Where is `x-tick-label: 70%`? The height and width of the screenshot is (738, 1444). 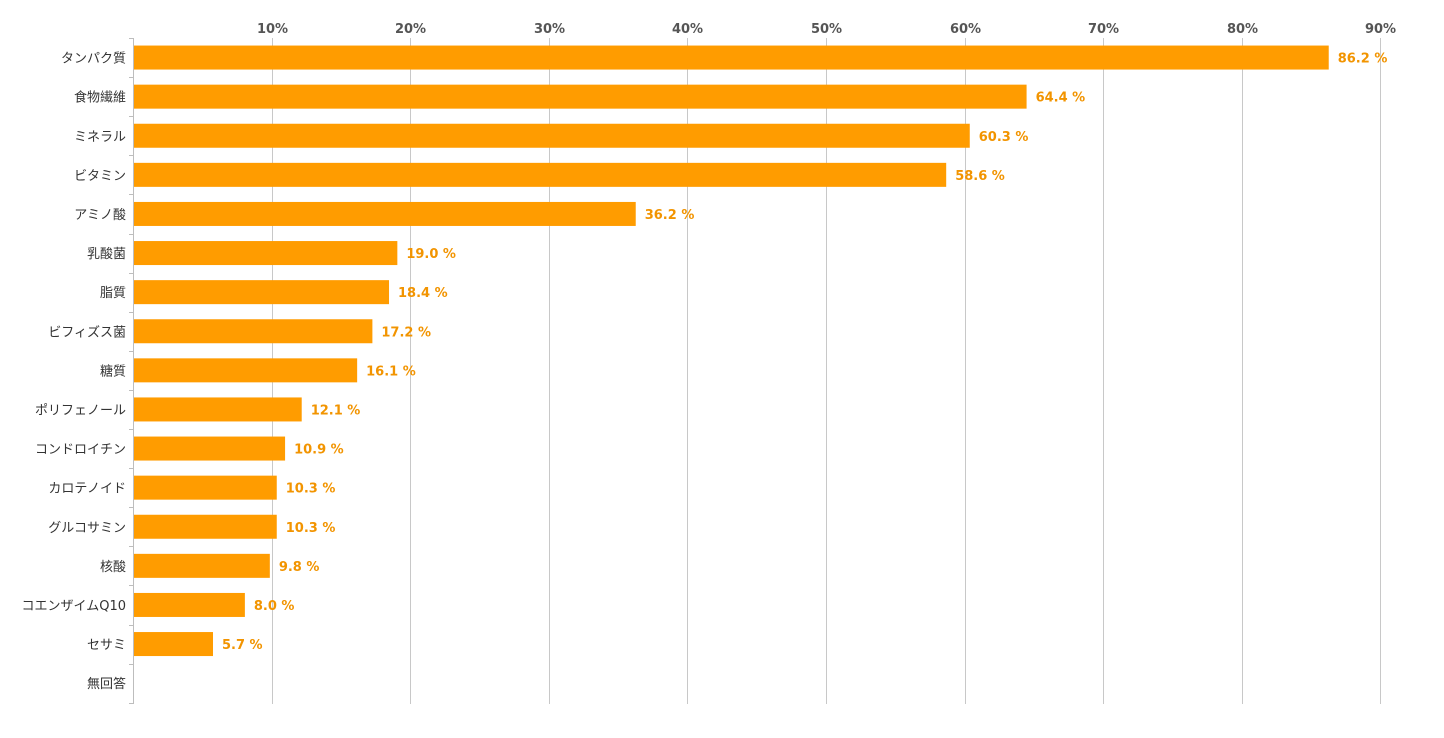 x-tick-label: 70% is located at coordinates (1103, 29).